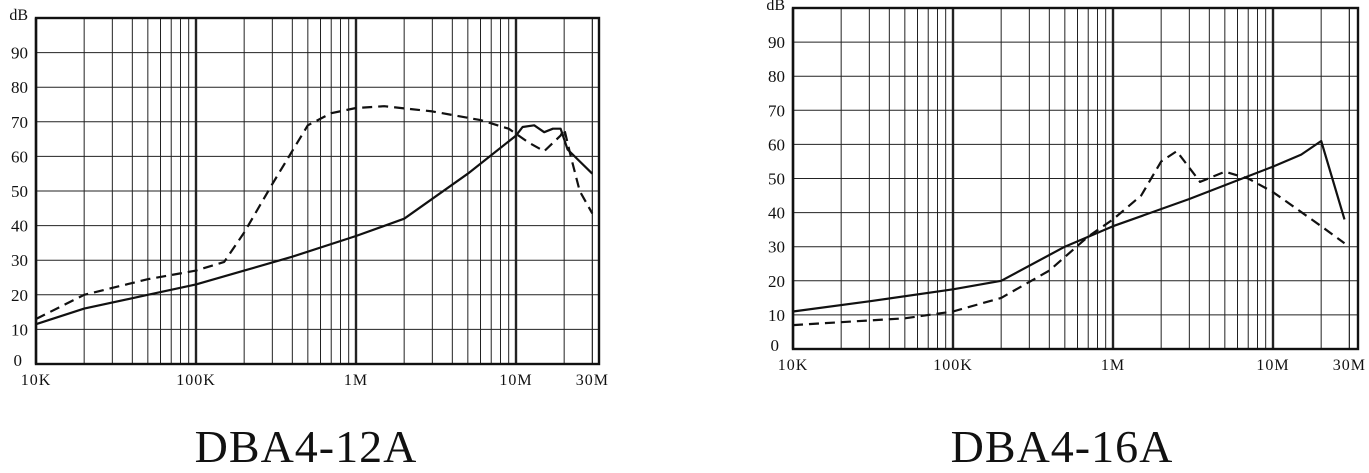 The width and height of the screenshot is (1369, 473). Describe the element at coordinates (1069, 226) in the screenshot. I see `series-line-solid` at that location.